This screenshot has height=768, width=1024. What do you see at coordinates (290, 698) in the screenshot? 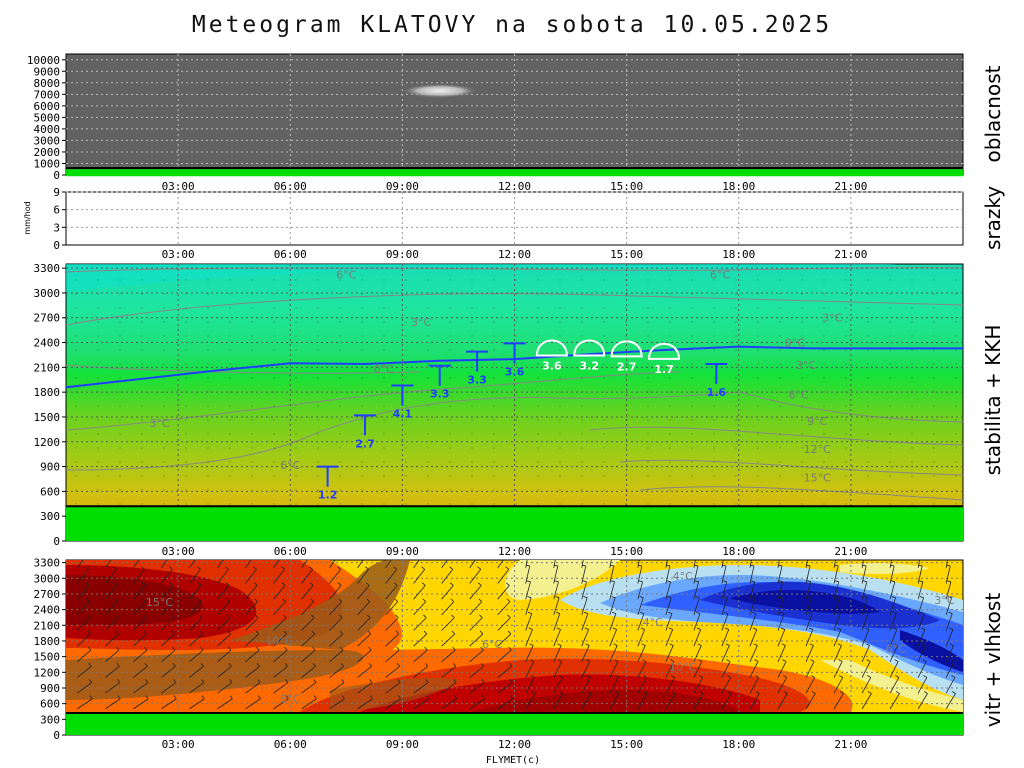
I see `isotherm-label: 8°C` at bounding box center [290, 698].